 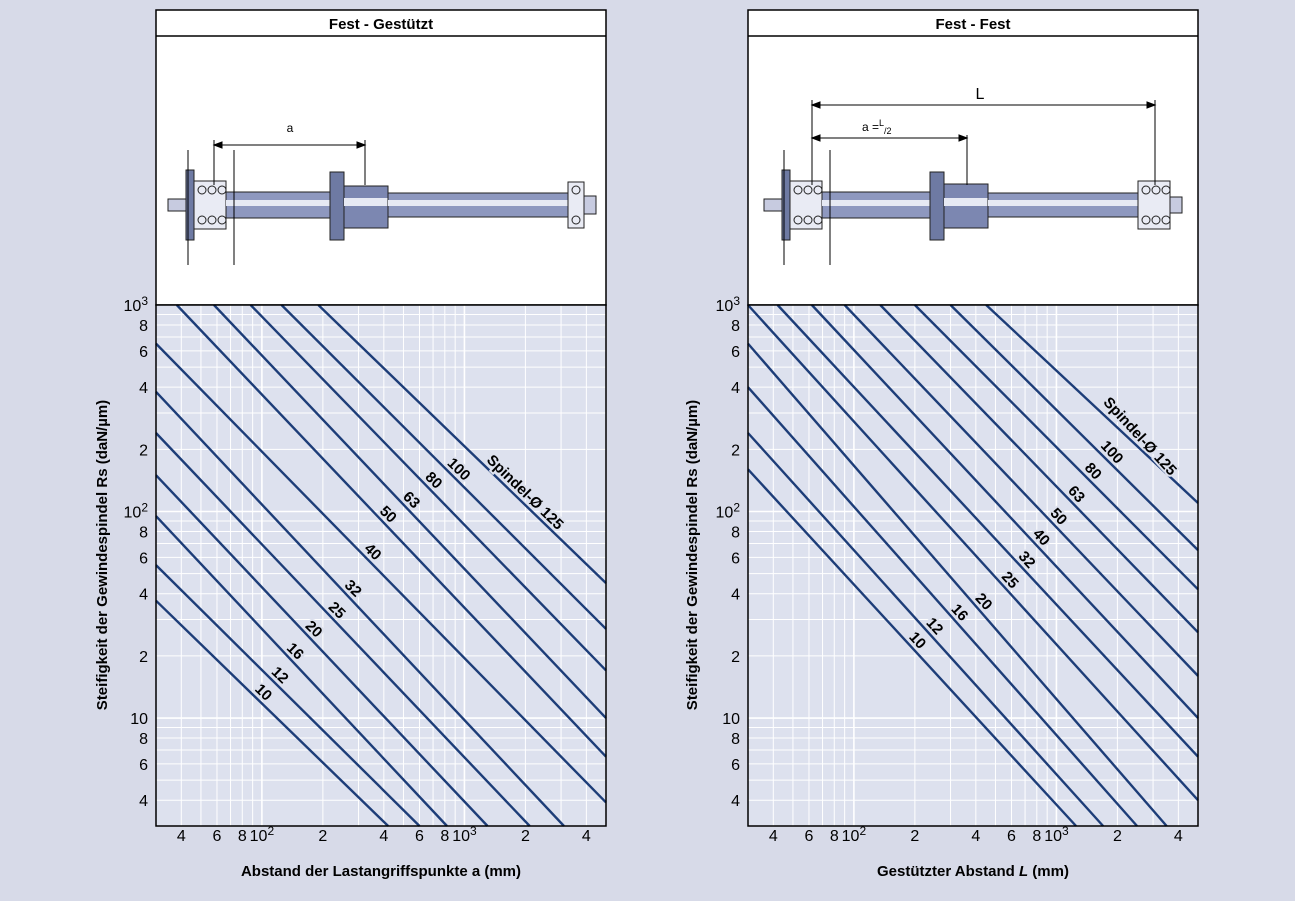 I want to click on fixed-bearing, so click(x=806, y=205).